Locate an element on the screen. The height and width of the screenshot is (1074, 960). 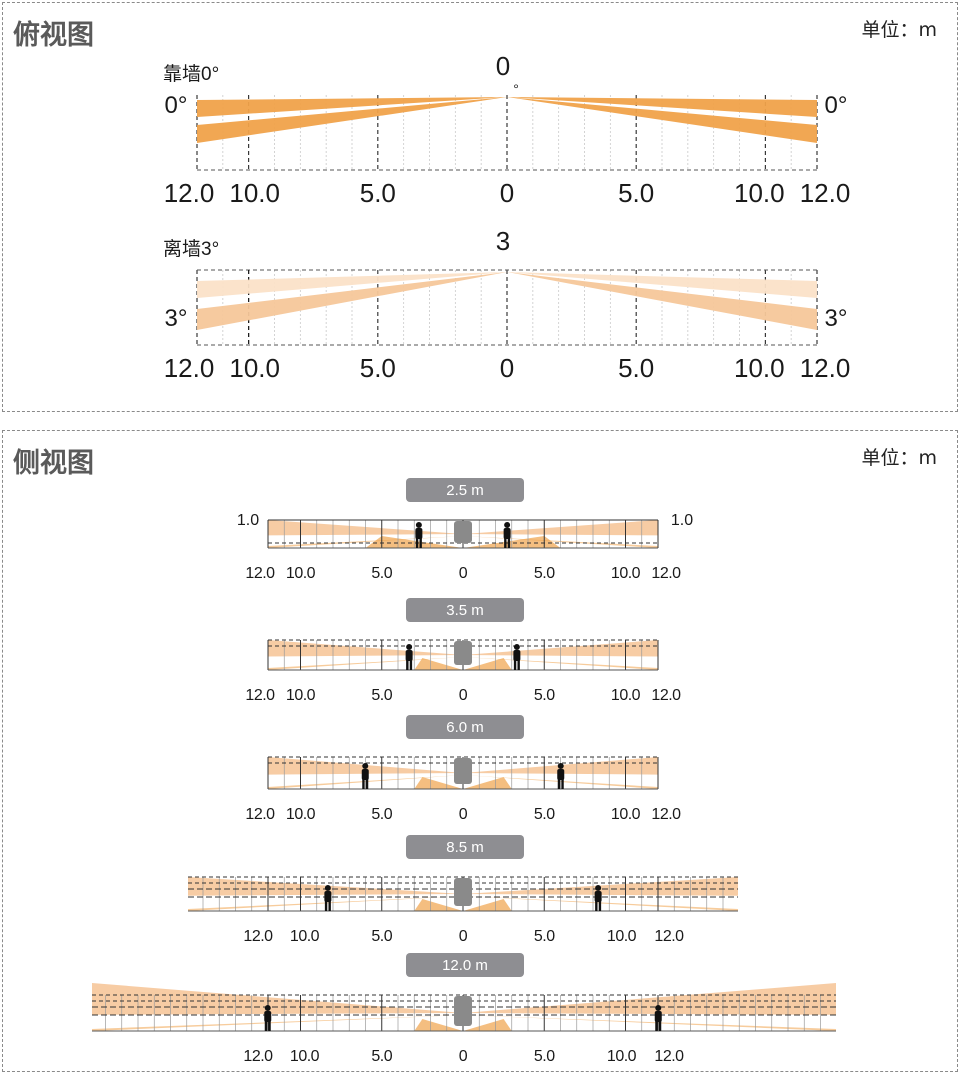
wall-mode-label: 离墙3° is located at coordinates (191, 249).